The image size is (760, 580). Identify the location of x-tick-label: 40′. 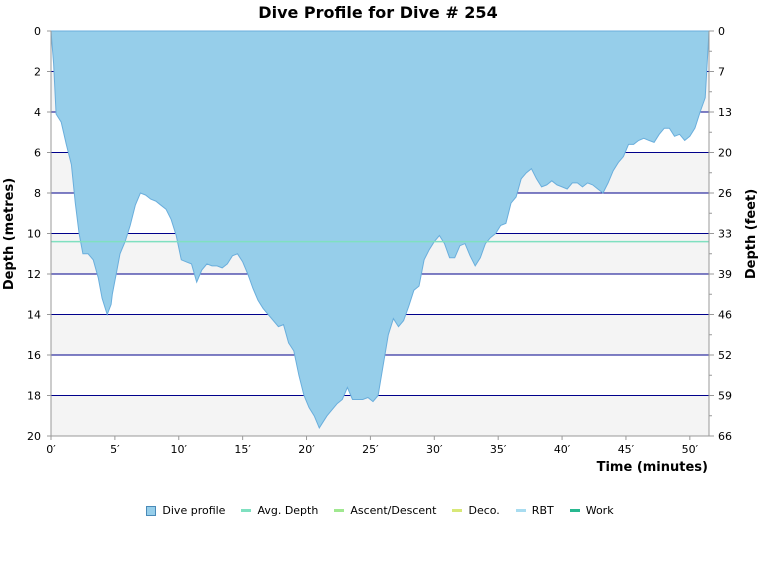
(562, 449).